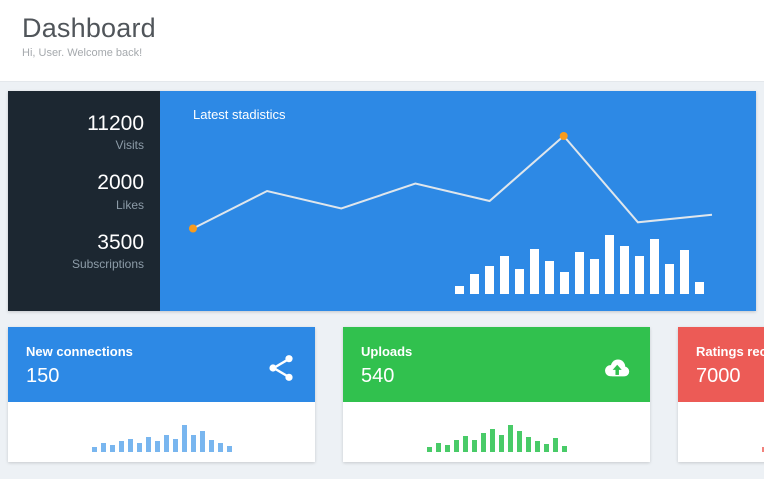  Describe the element at coordinates (387, 351) in the screenshot. I see `card-title: Uploads` at that location.